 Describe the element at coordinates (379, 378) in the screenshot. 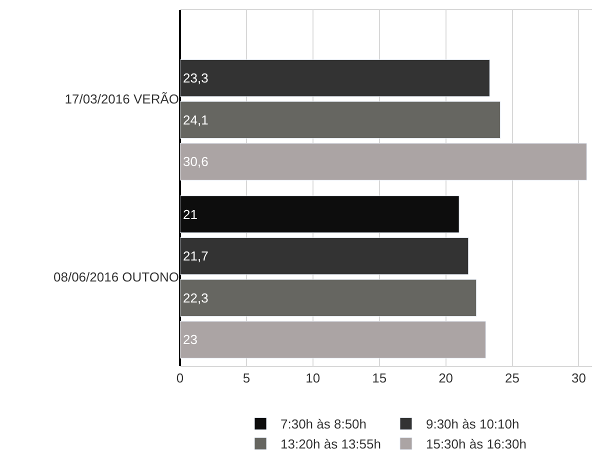

I see `x-tick-label: 15` at that location.